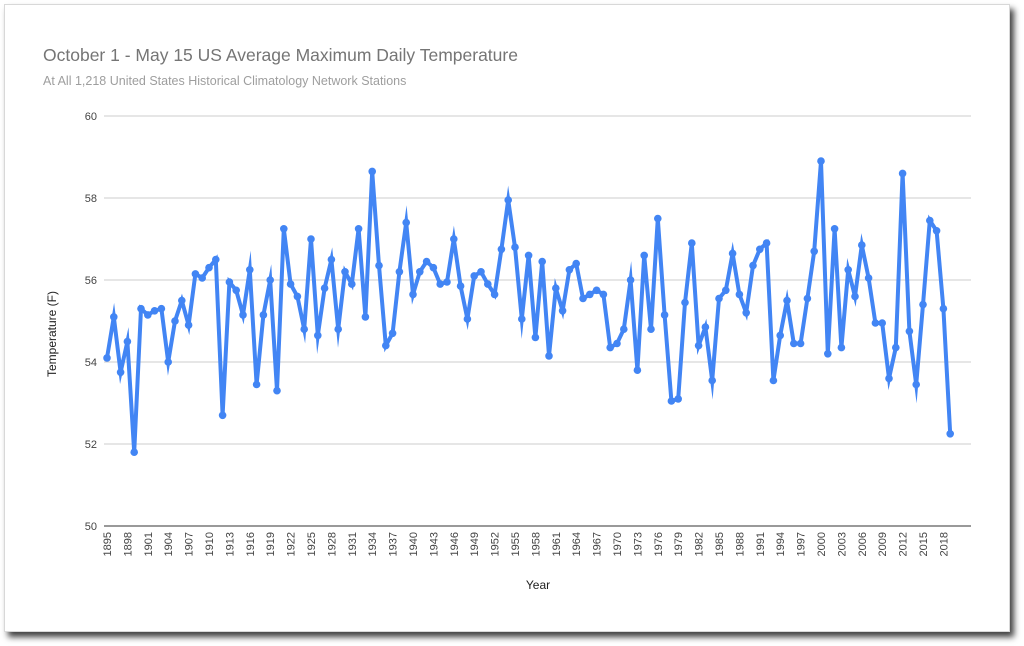  I want to click on x-axis-label: Year, so click(538, 585).